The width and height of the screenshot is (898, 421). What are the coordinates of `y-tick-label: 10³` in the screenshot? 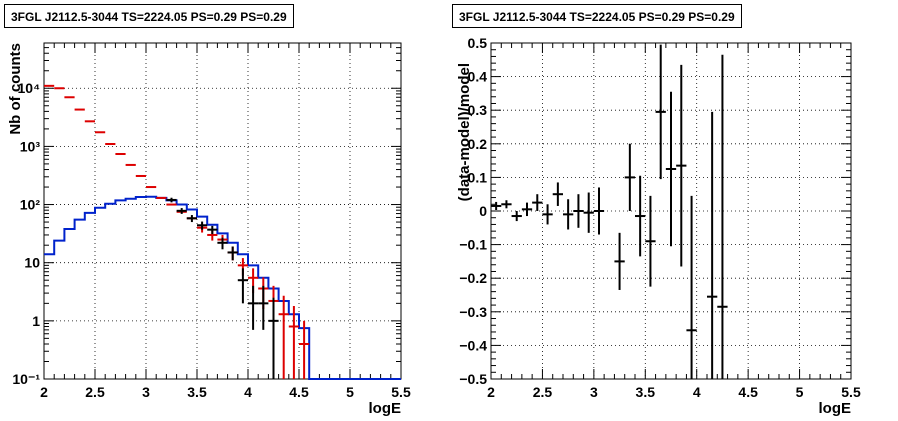 It's located at (30, 146).